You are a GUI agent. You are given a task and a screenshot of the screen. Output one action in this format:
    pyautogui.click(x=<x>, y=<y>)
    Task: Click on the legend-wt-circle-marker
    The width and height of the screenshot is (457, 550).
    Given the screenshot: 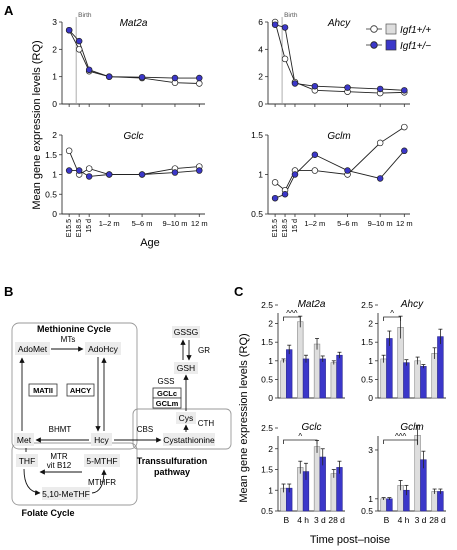 What is the action you would take?
    pyautogui.click(x=374, y=29)
    